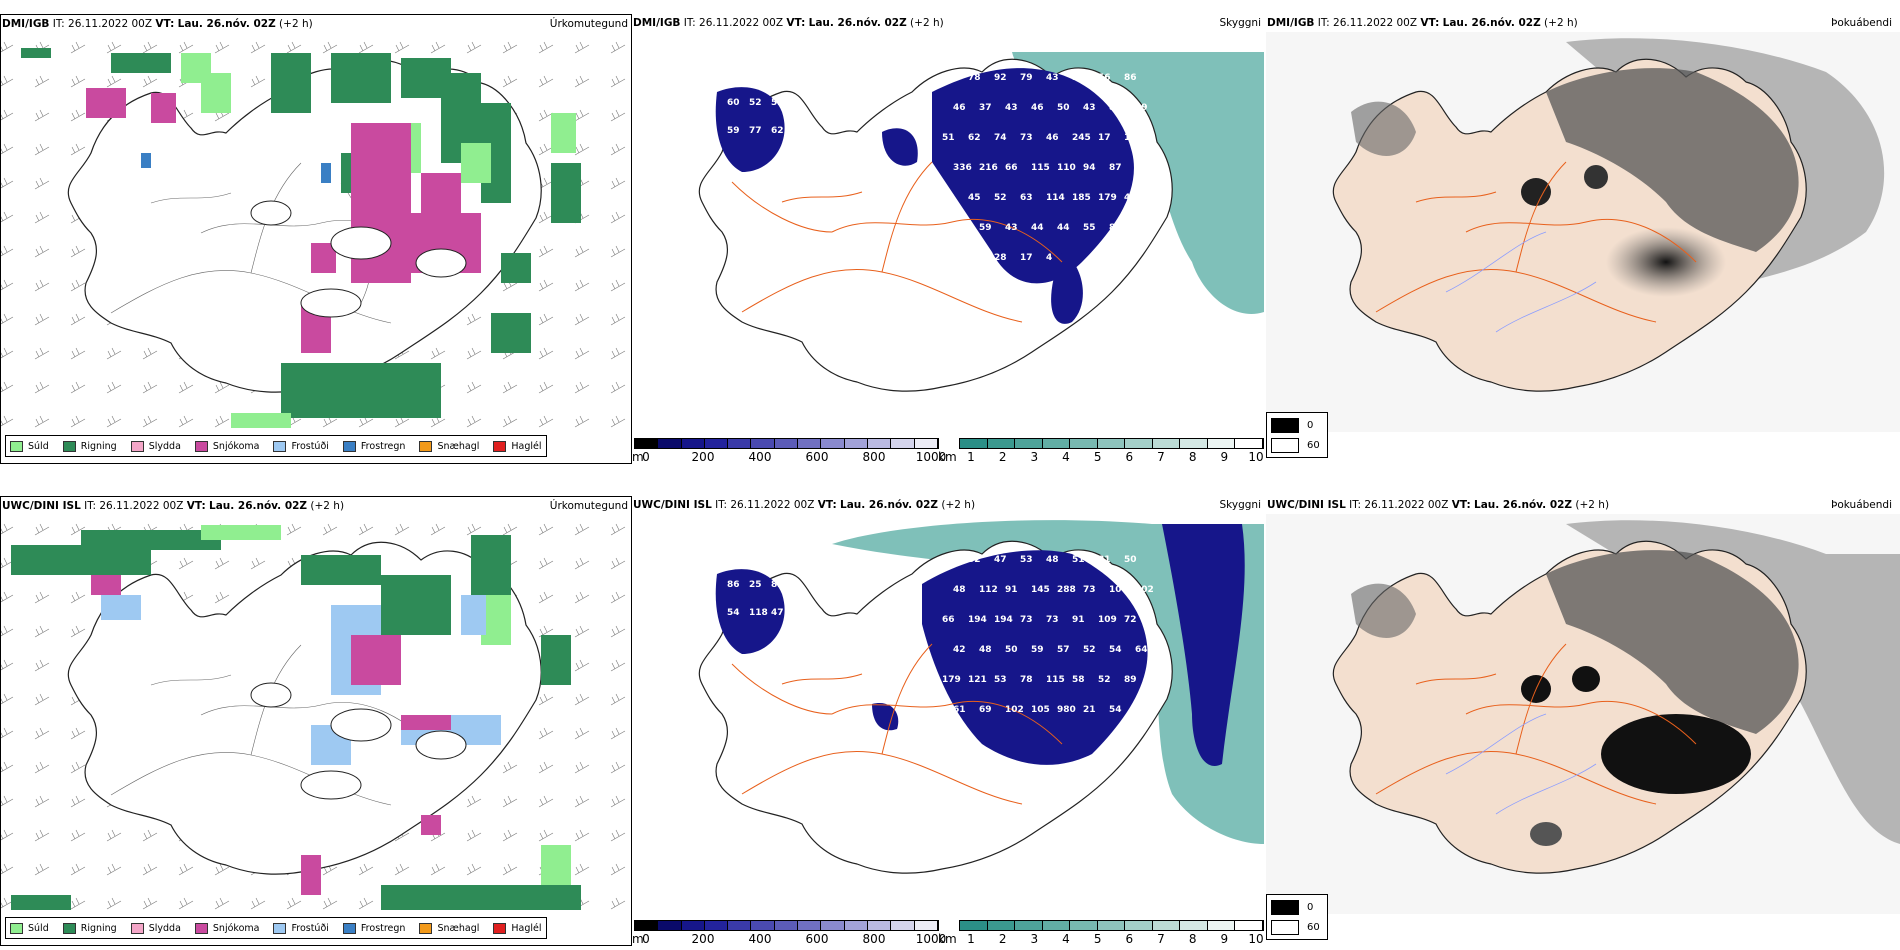 The width and height of the screenshot is (1900, 950). Describe the element at coordinates (959, 710) in the screenshot. I see `cloud-base-value: 61` at that location.